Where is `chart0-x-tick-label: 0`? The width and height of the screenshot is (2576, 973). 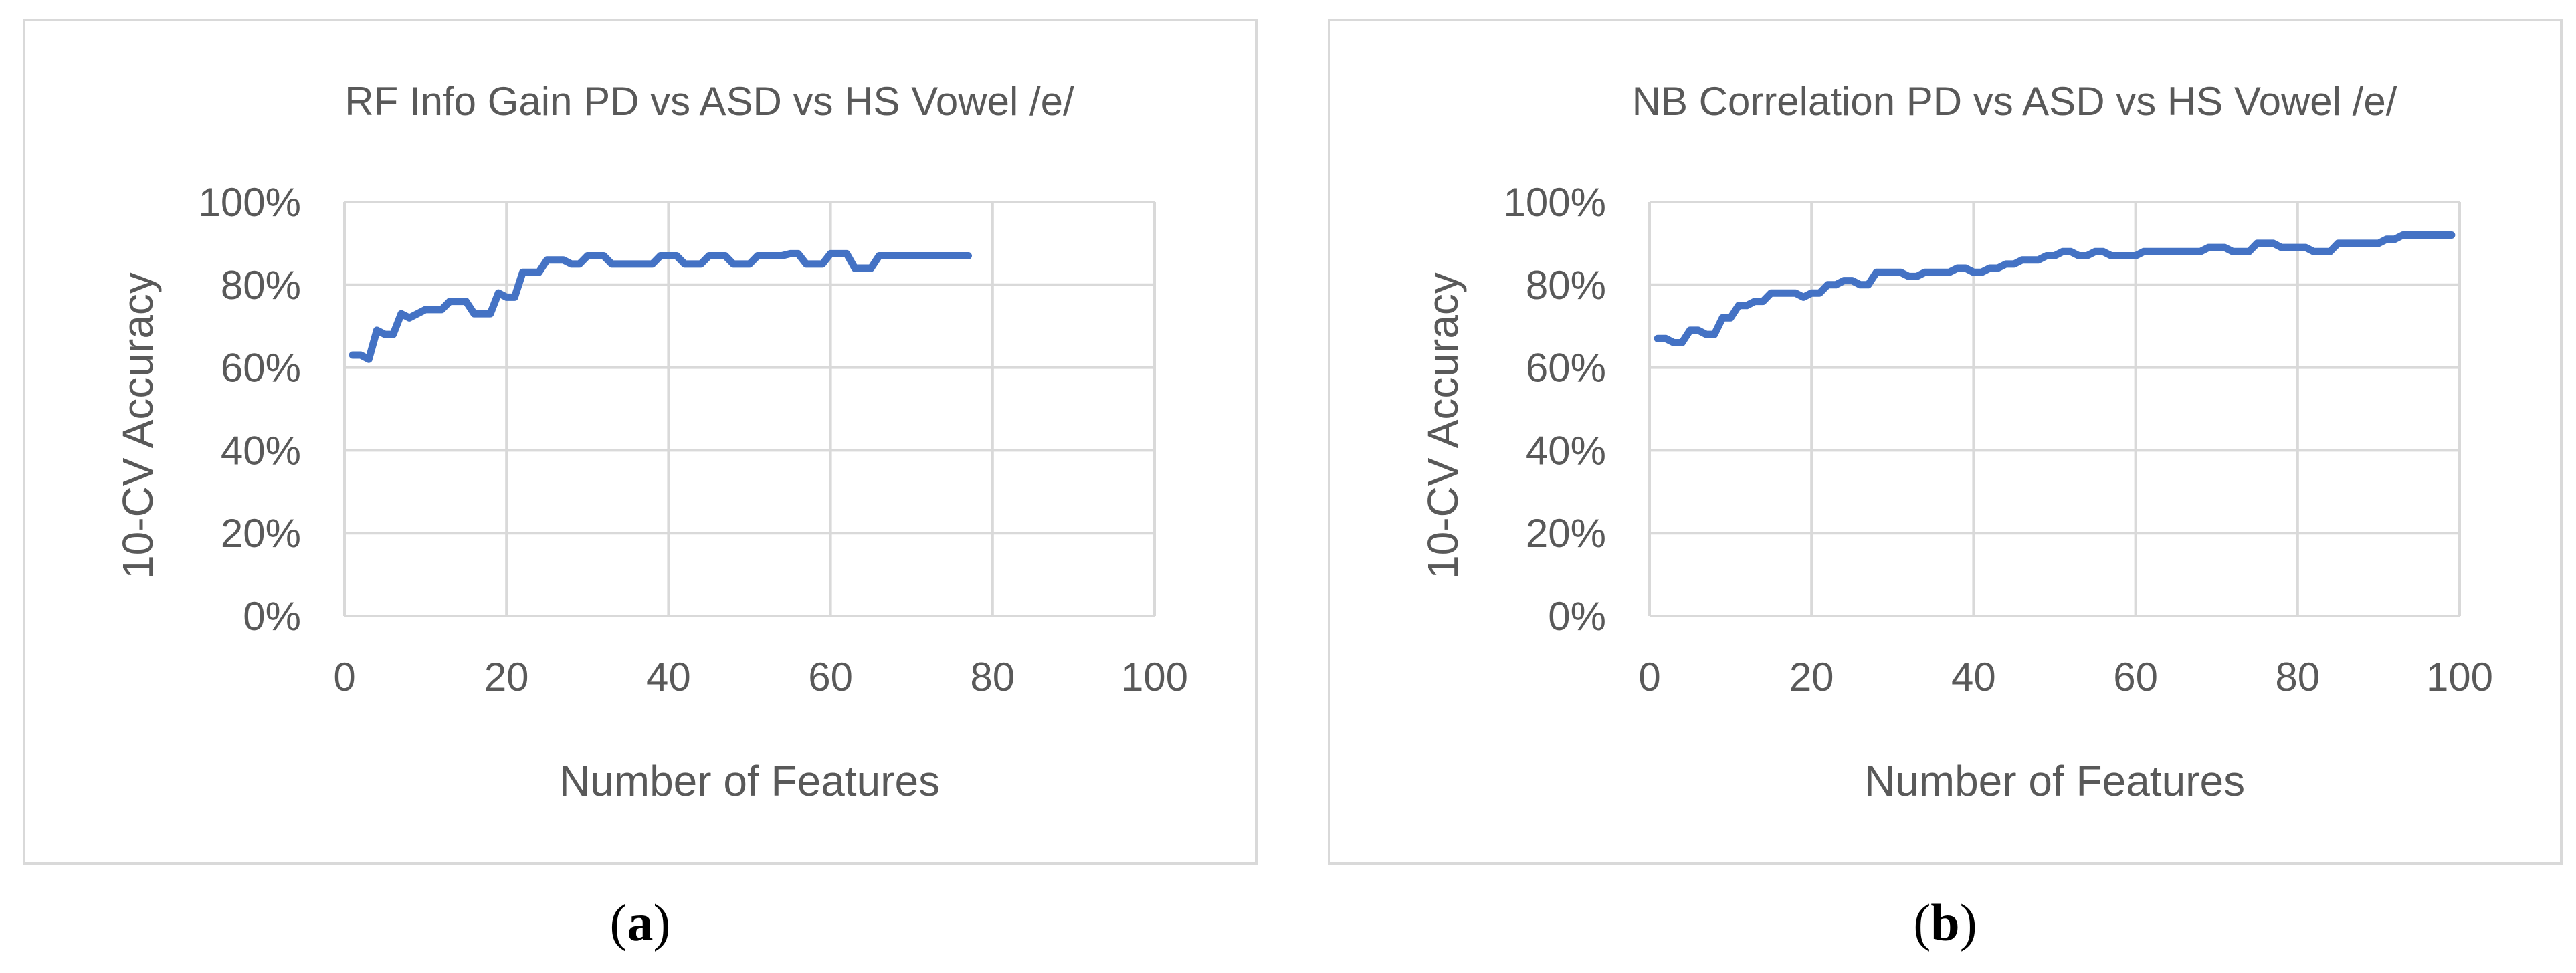 chart0-x-tick-label: 0 is located at coordinates (344, 677).